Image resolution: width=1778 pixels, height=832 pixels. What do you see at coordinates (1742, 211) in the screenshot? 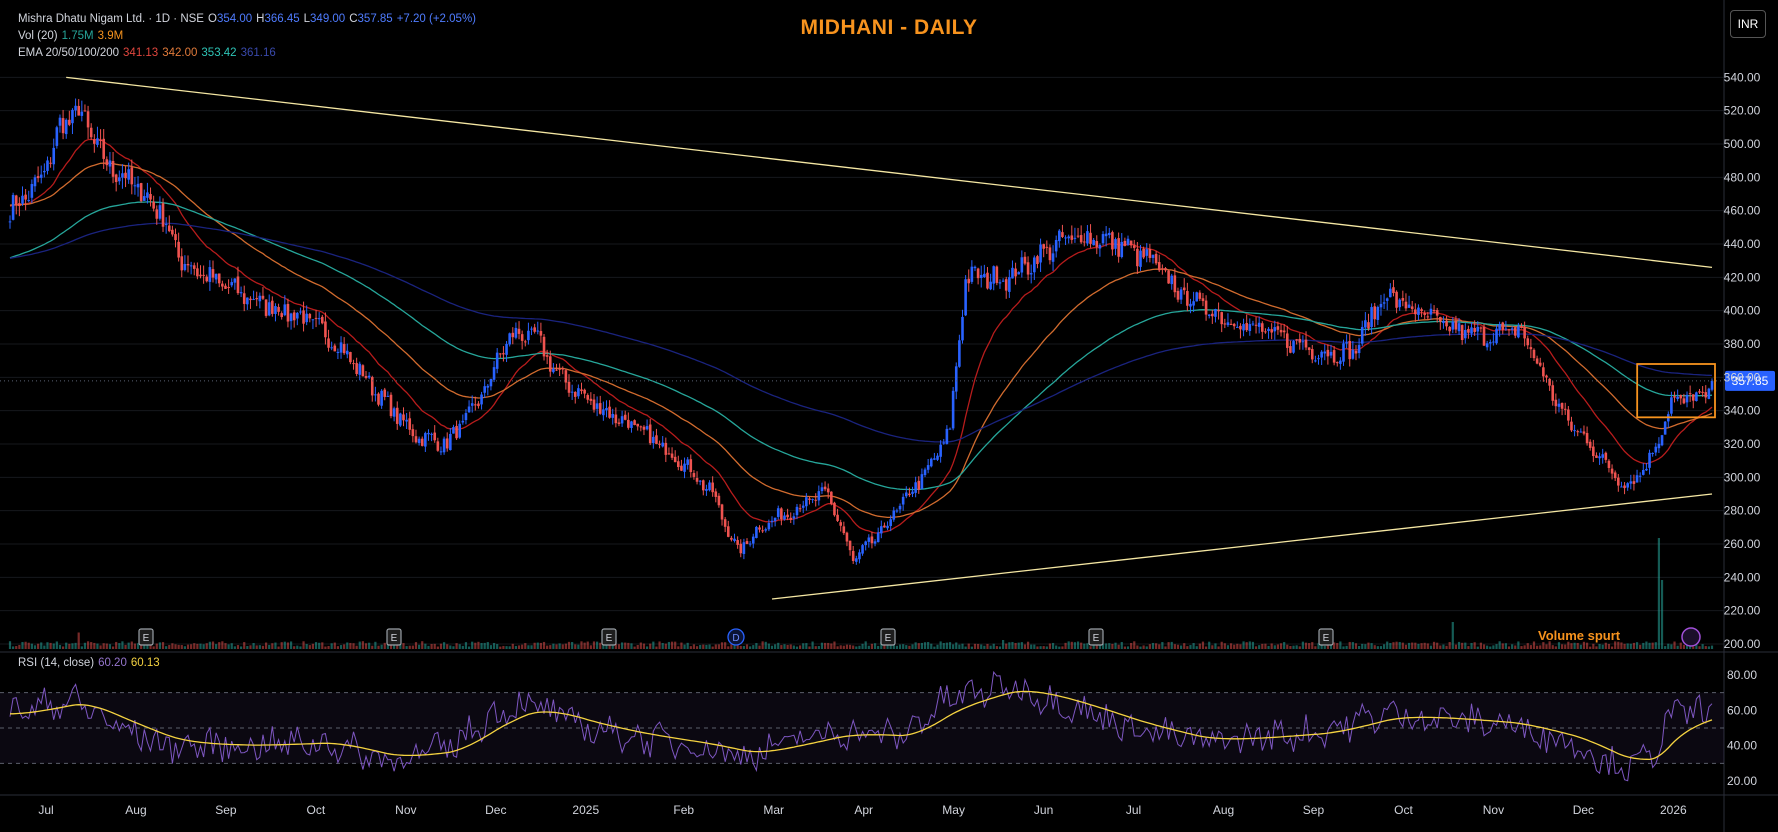
I see `price-tick-label: 460.00` at bounding box center [1742, 211].